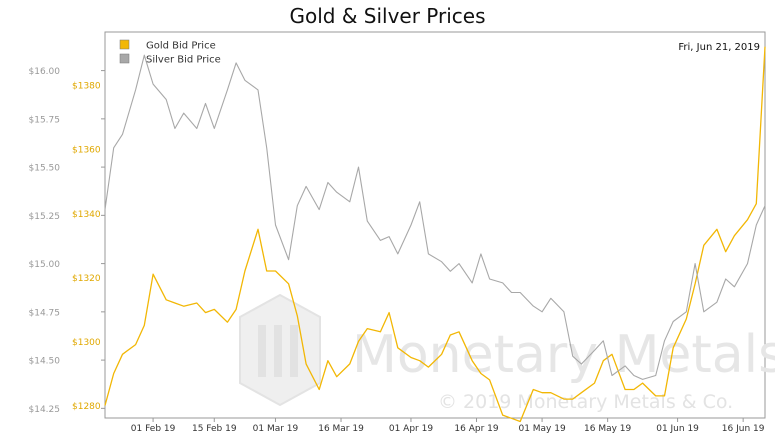 The height and width of the screenshot is (439, 775). I want to click on x-tick-label: 01 Feb 19, so click(153, 429).